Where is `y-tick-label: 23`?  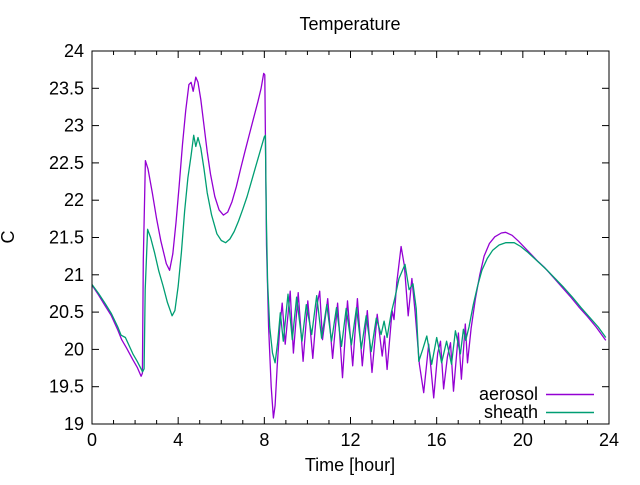
y-tick-label: 23 is located at coordinates (74, 126).